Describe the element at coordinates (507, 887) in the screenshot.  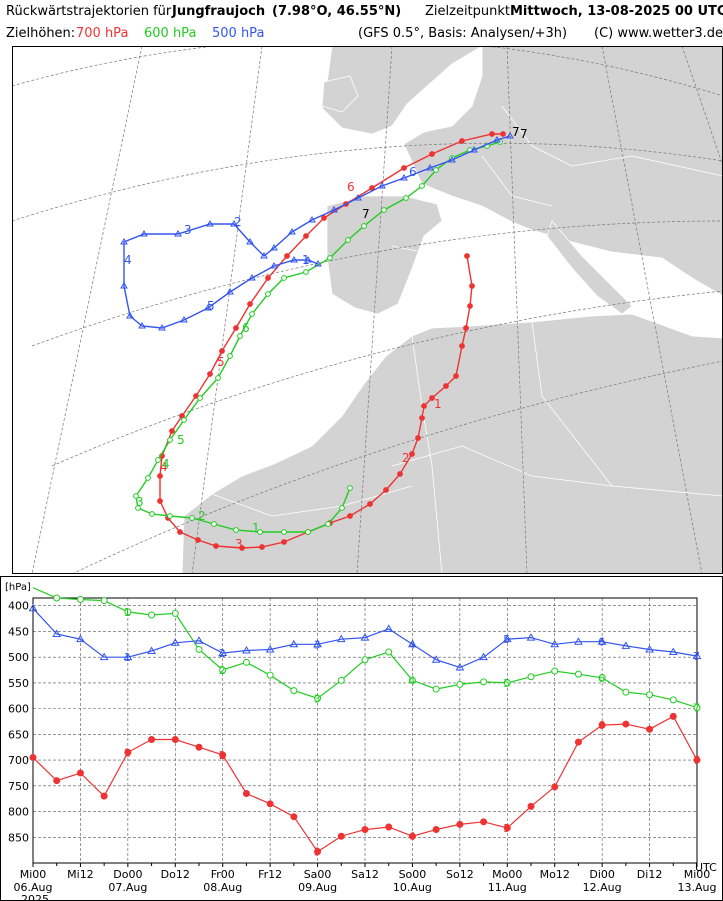
I see `x-date-label: 11.Aug` at that location.